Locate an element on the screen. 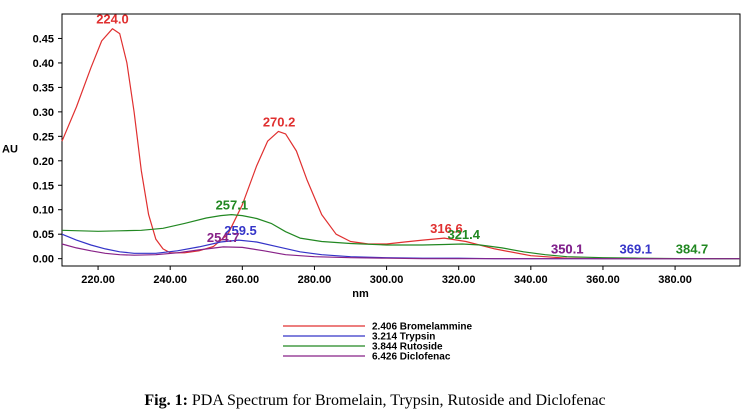  x-axis-title: nm is located at coordinates (360, 294).